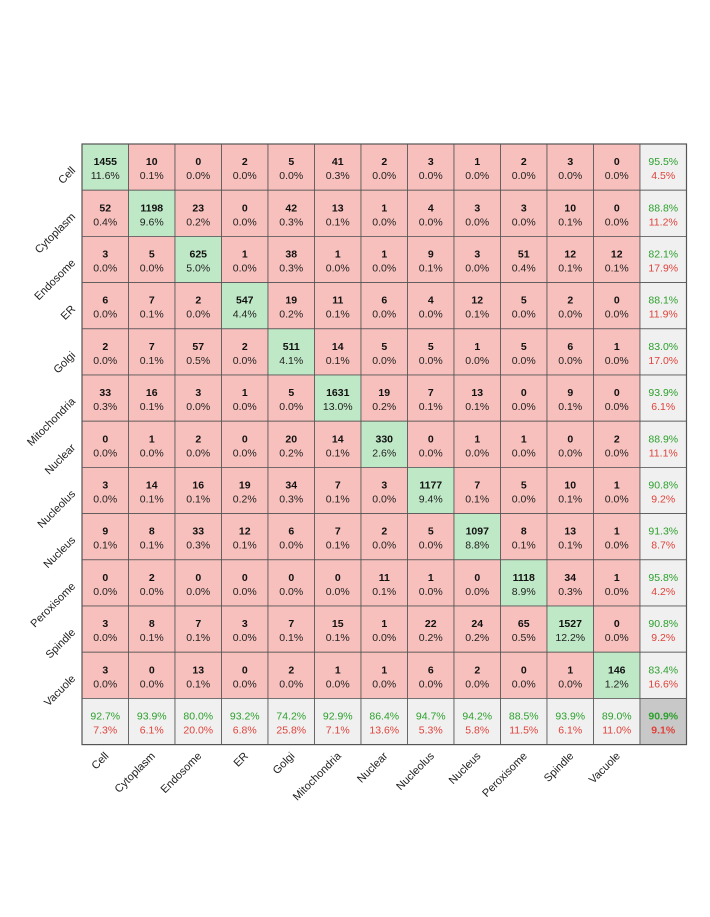 This screenshot has height=917, width=710. Describe the element at coordinates (663, 167) in the screenshot. I see `row-summary-cell: 95.5% 4.5%` at that location.